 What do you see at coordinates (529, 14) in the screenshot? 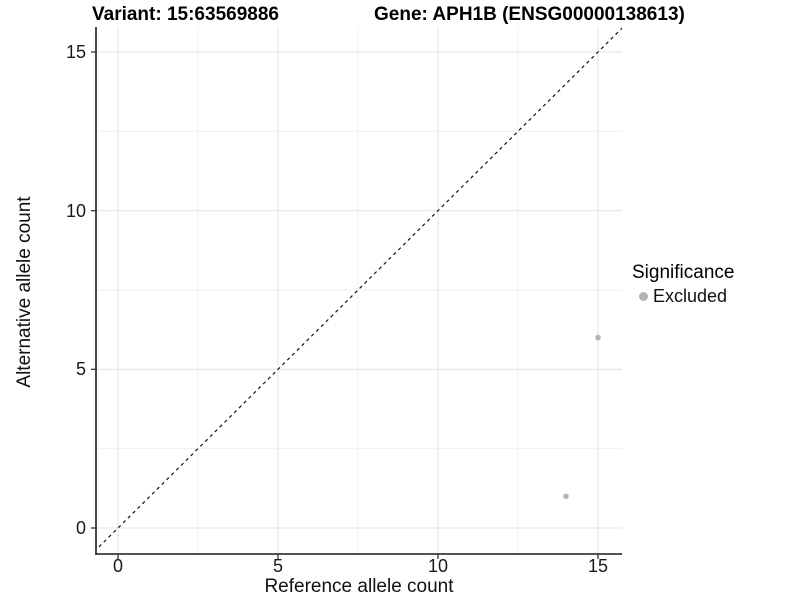
I see `gene-title: Gene: APH1B (ENSG00000138613)` at bounding box center [529, 14].